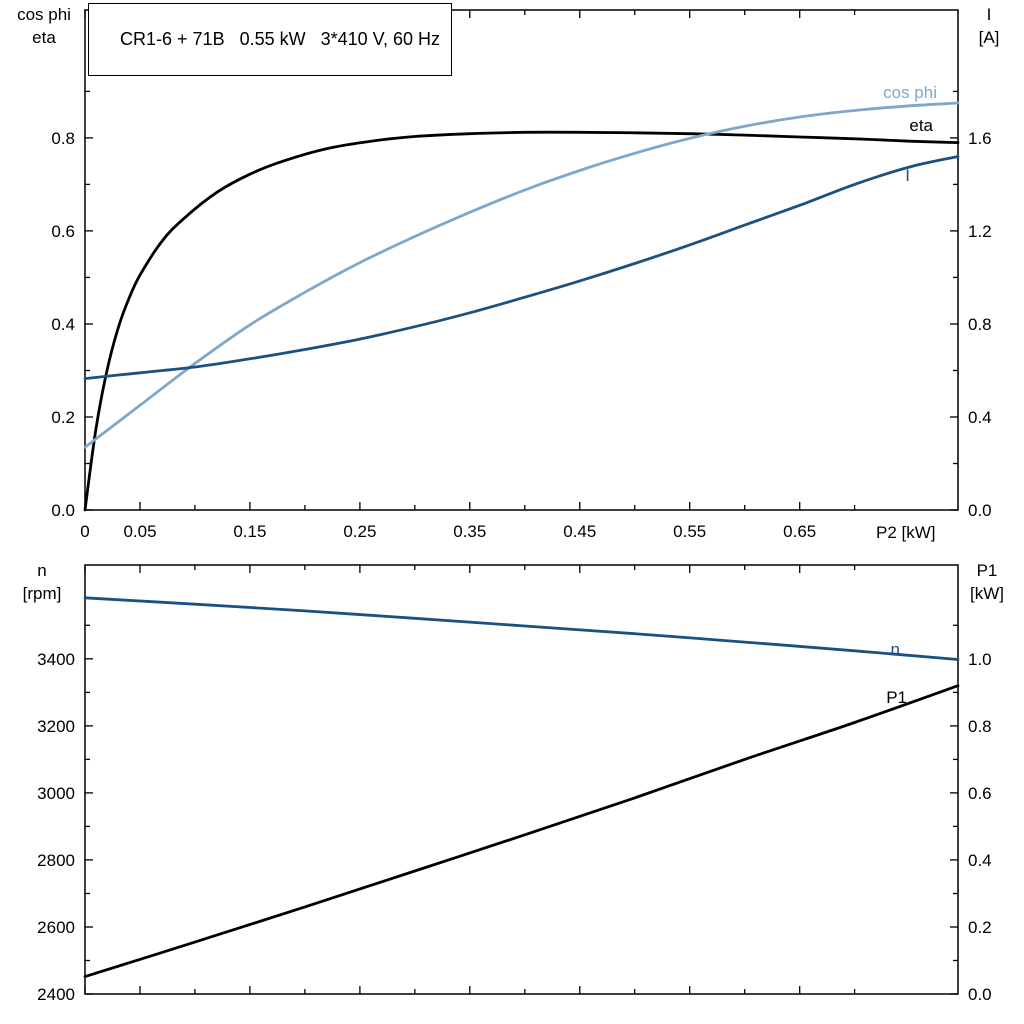  What do you see at coordinates (689, 531) in the screenshot?
I see `x-tick-label: 0.55` at bounding box center [689, 531].